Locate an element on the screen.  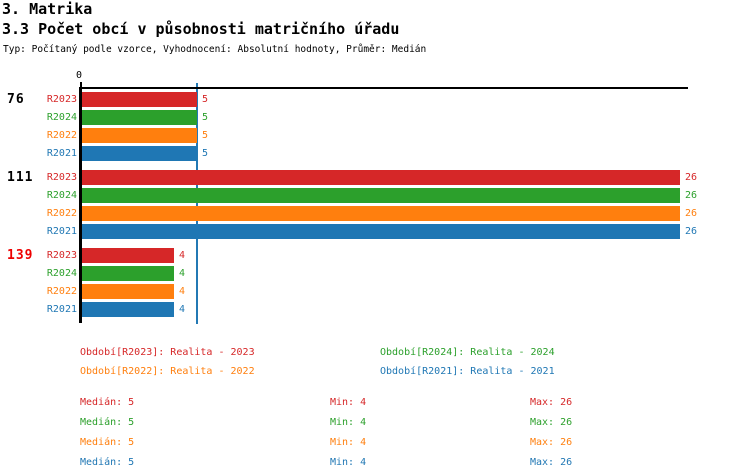
page-title: 3. Matrika is located at coordinates (47, 9).